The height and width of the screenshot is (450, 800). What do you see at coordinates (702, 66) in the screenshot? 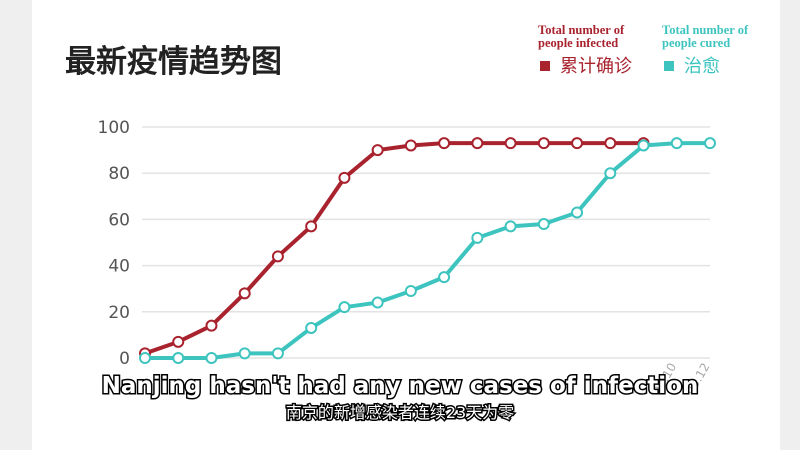
I see `legend-label: 治愈` at bounding box center [702, 66].